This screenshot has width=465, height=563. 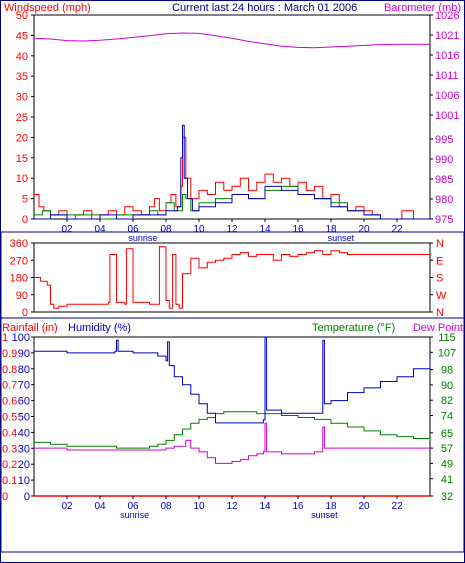 I want to click on sunset-label: sunset, so click(x=341, y=238).